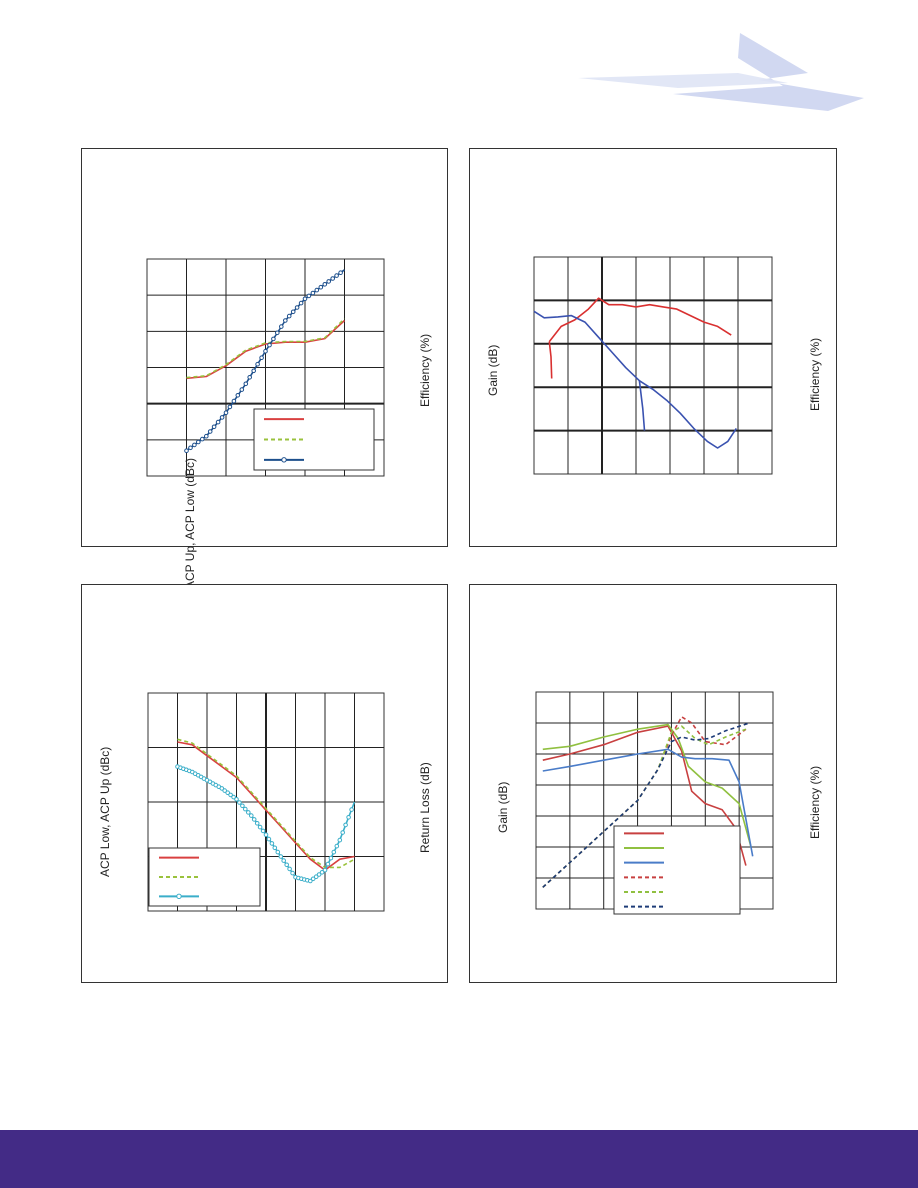  Describe the element at coordinates (677, 870) in the screenshot. I see `legend-box` at that location.